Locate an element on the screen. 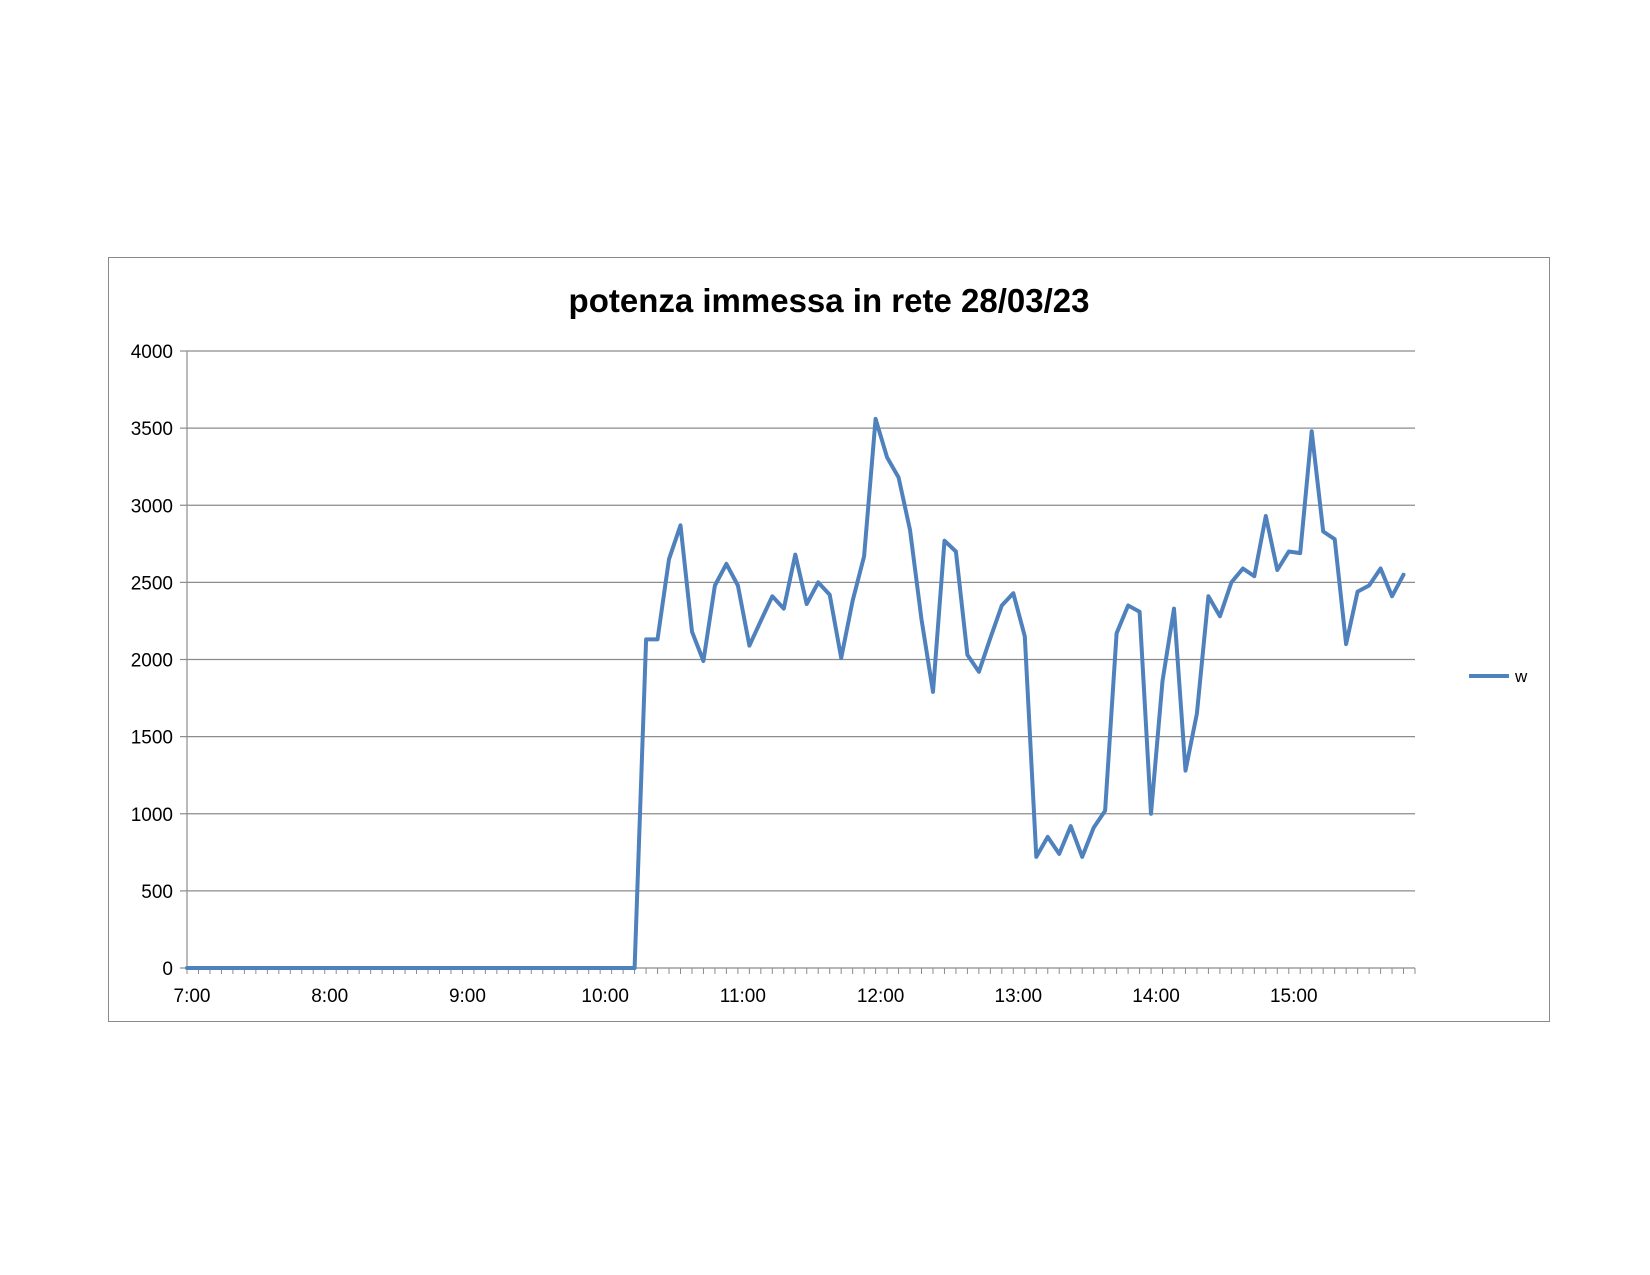 The width and height of the screenshot is (1650, 1275). y-tick-label-1500: 1500 is located at coordinates (152, 738).